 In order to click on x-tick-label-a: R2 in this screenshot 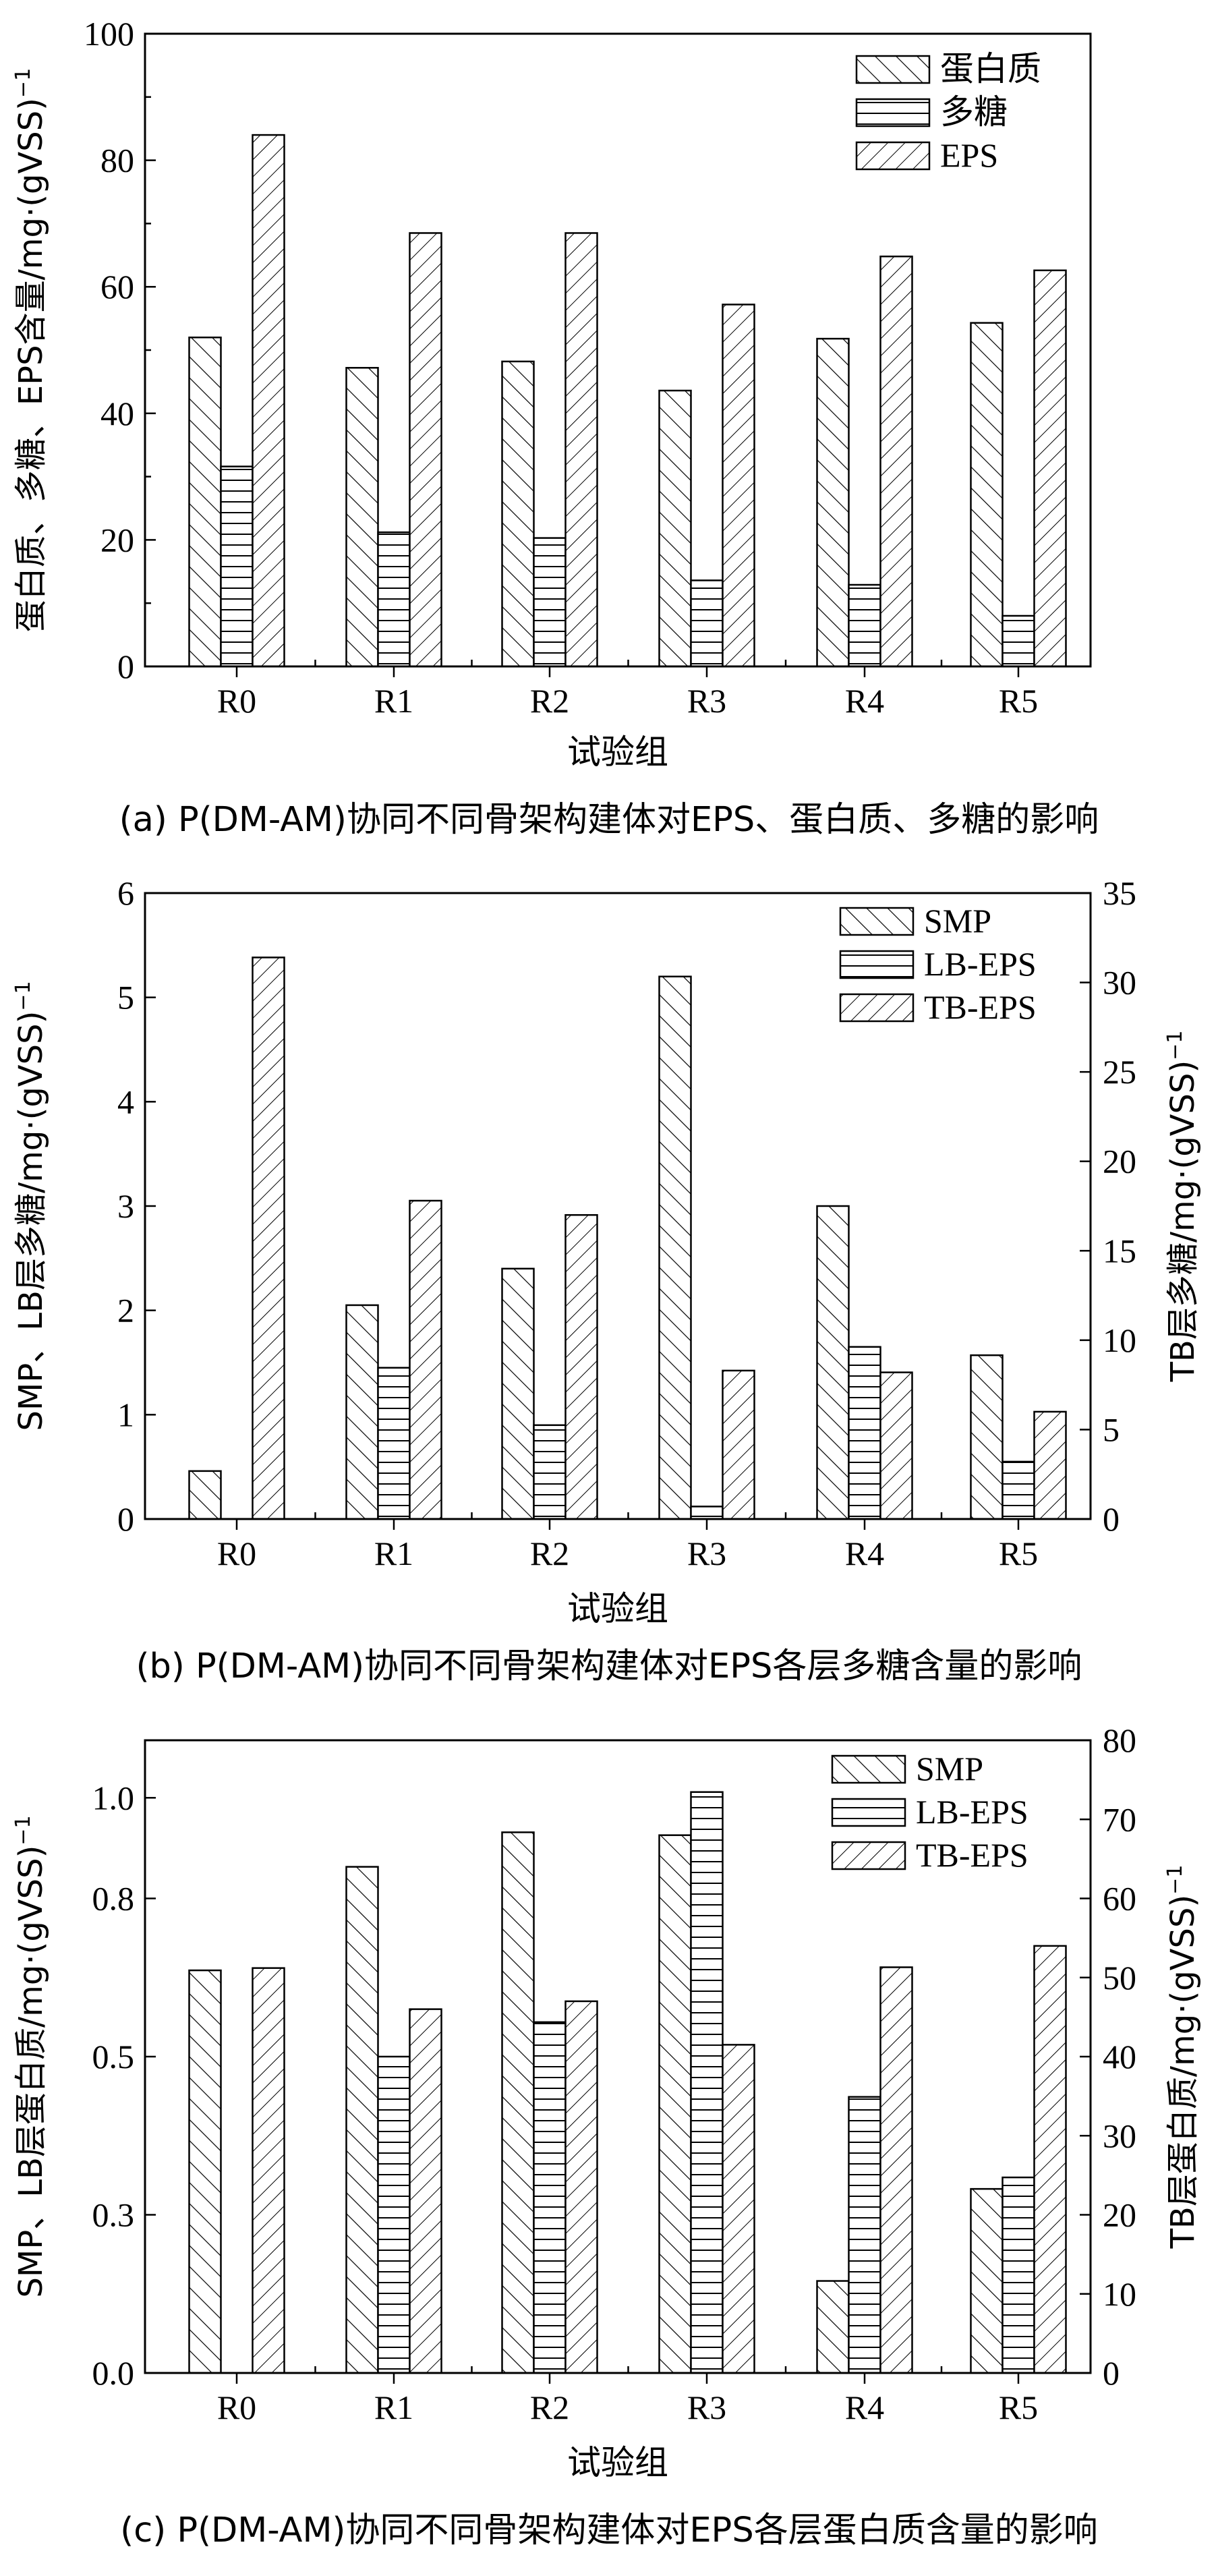, I will do `click(549, 701)`.